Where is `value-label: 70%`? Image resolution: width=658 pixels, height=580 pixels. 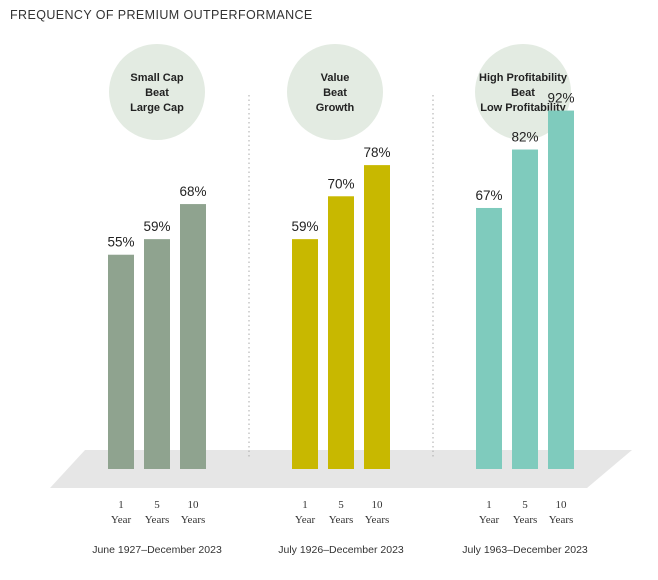 value-label: 70% is located at coordinates (340, 183).